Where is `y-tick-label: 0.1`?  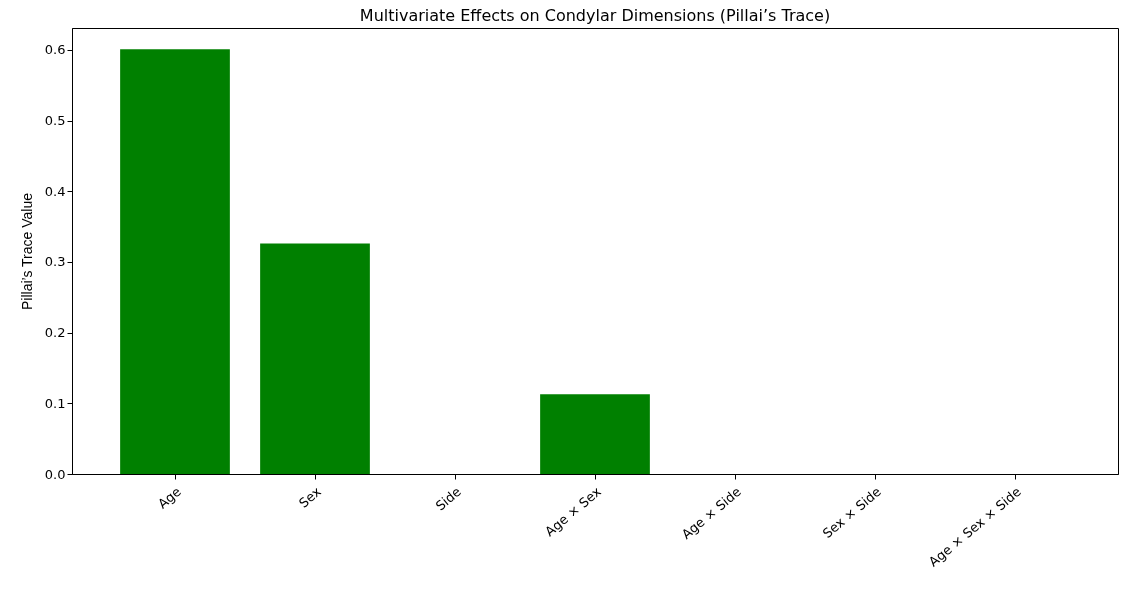
y-tick-label: 0.1 is located at coordinates (55, 403).